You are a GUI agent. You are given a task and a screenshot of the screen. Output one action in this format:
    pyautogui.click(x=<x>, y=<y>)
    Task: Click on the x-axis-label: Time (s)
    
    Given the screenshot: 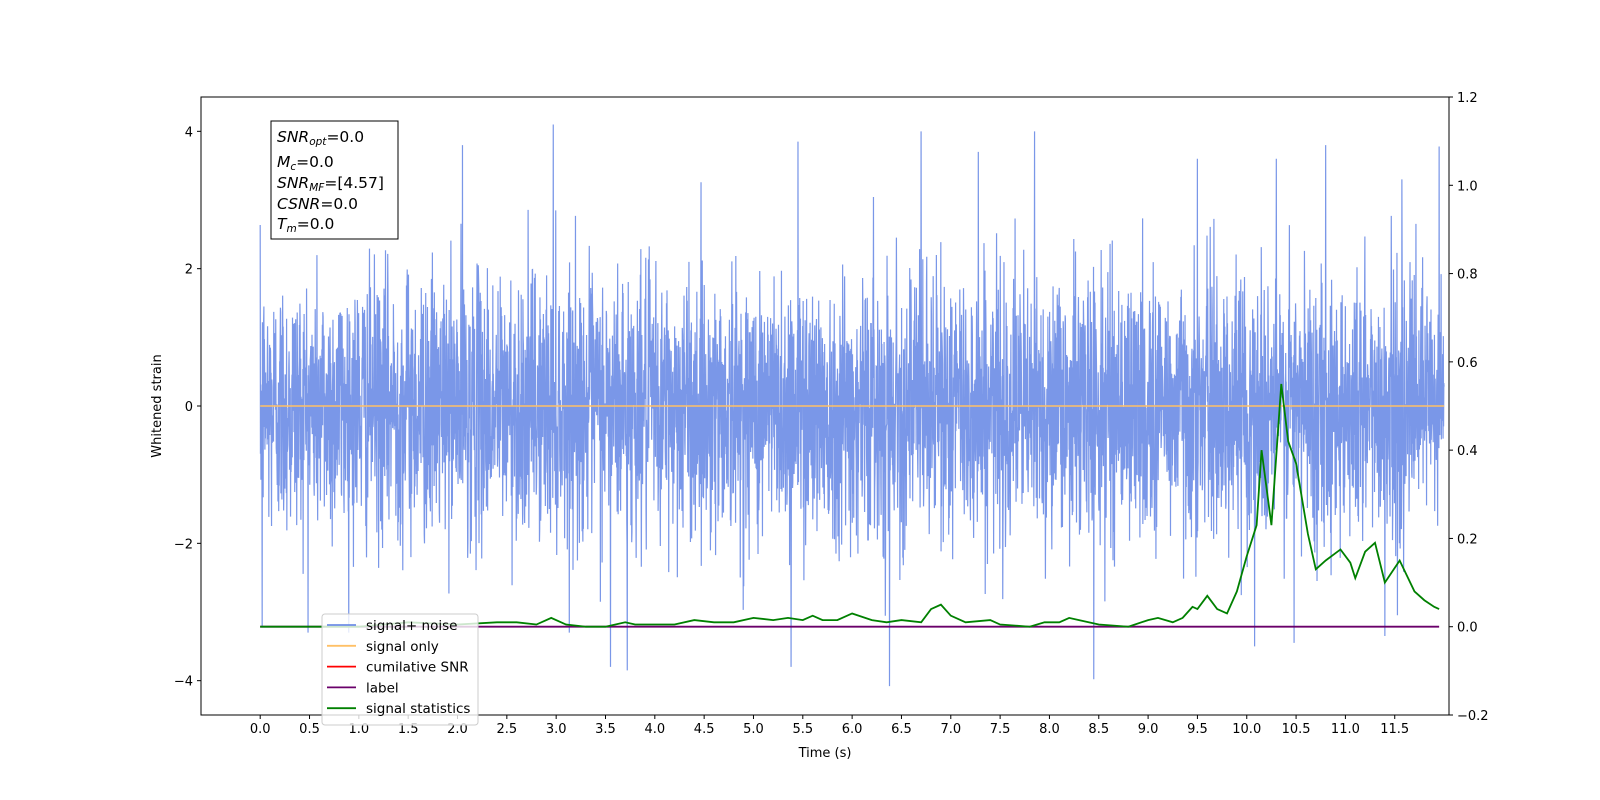 What is the action you would take?
    pyautogui.click(x=825, y=753)
    